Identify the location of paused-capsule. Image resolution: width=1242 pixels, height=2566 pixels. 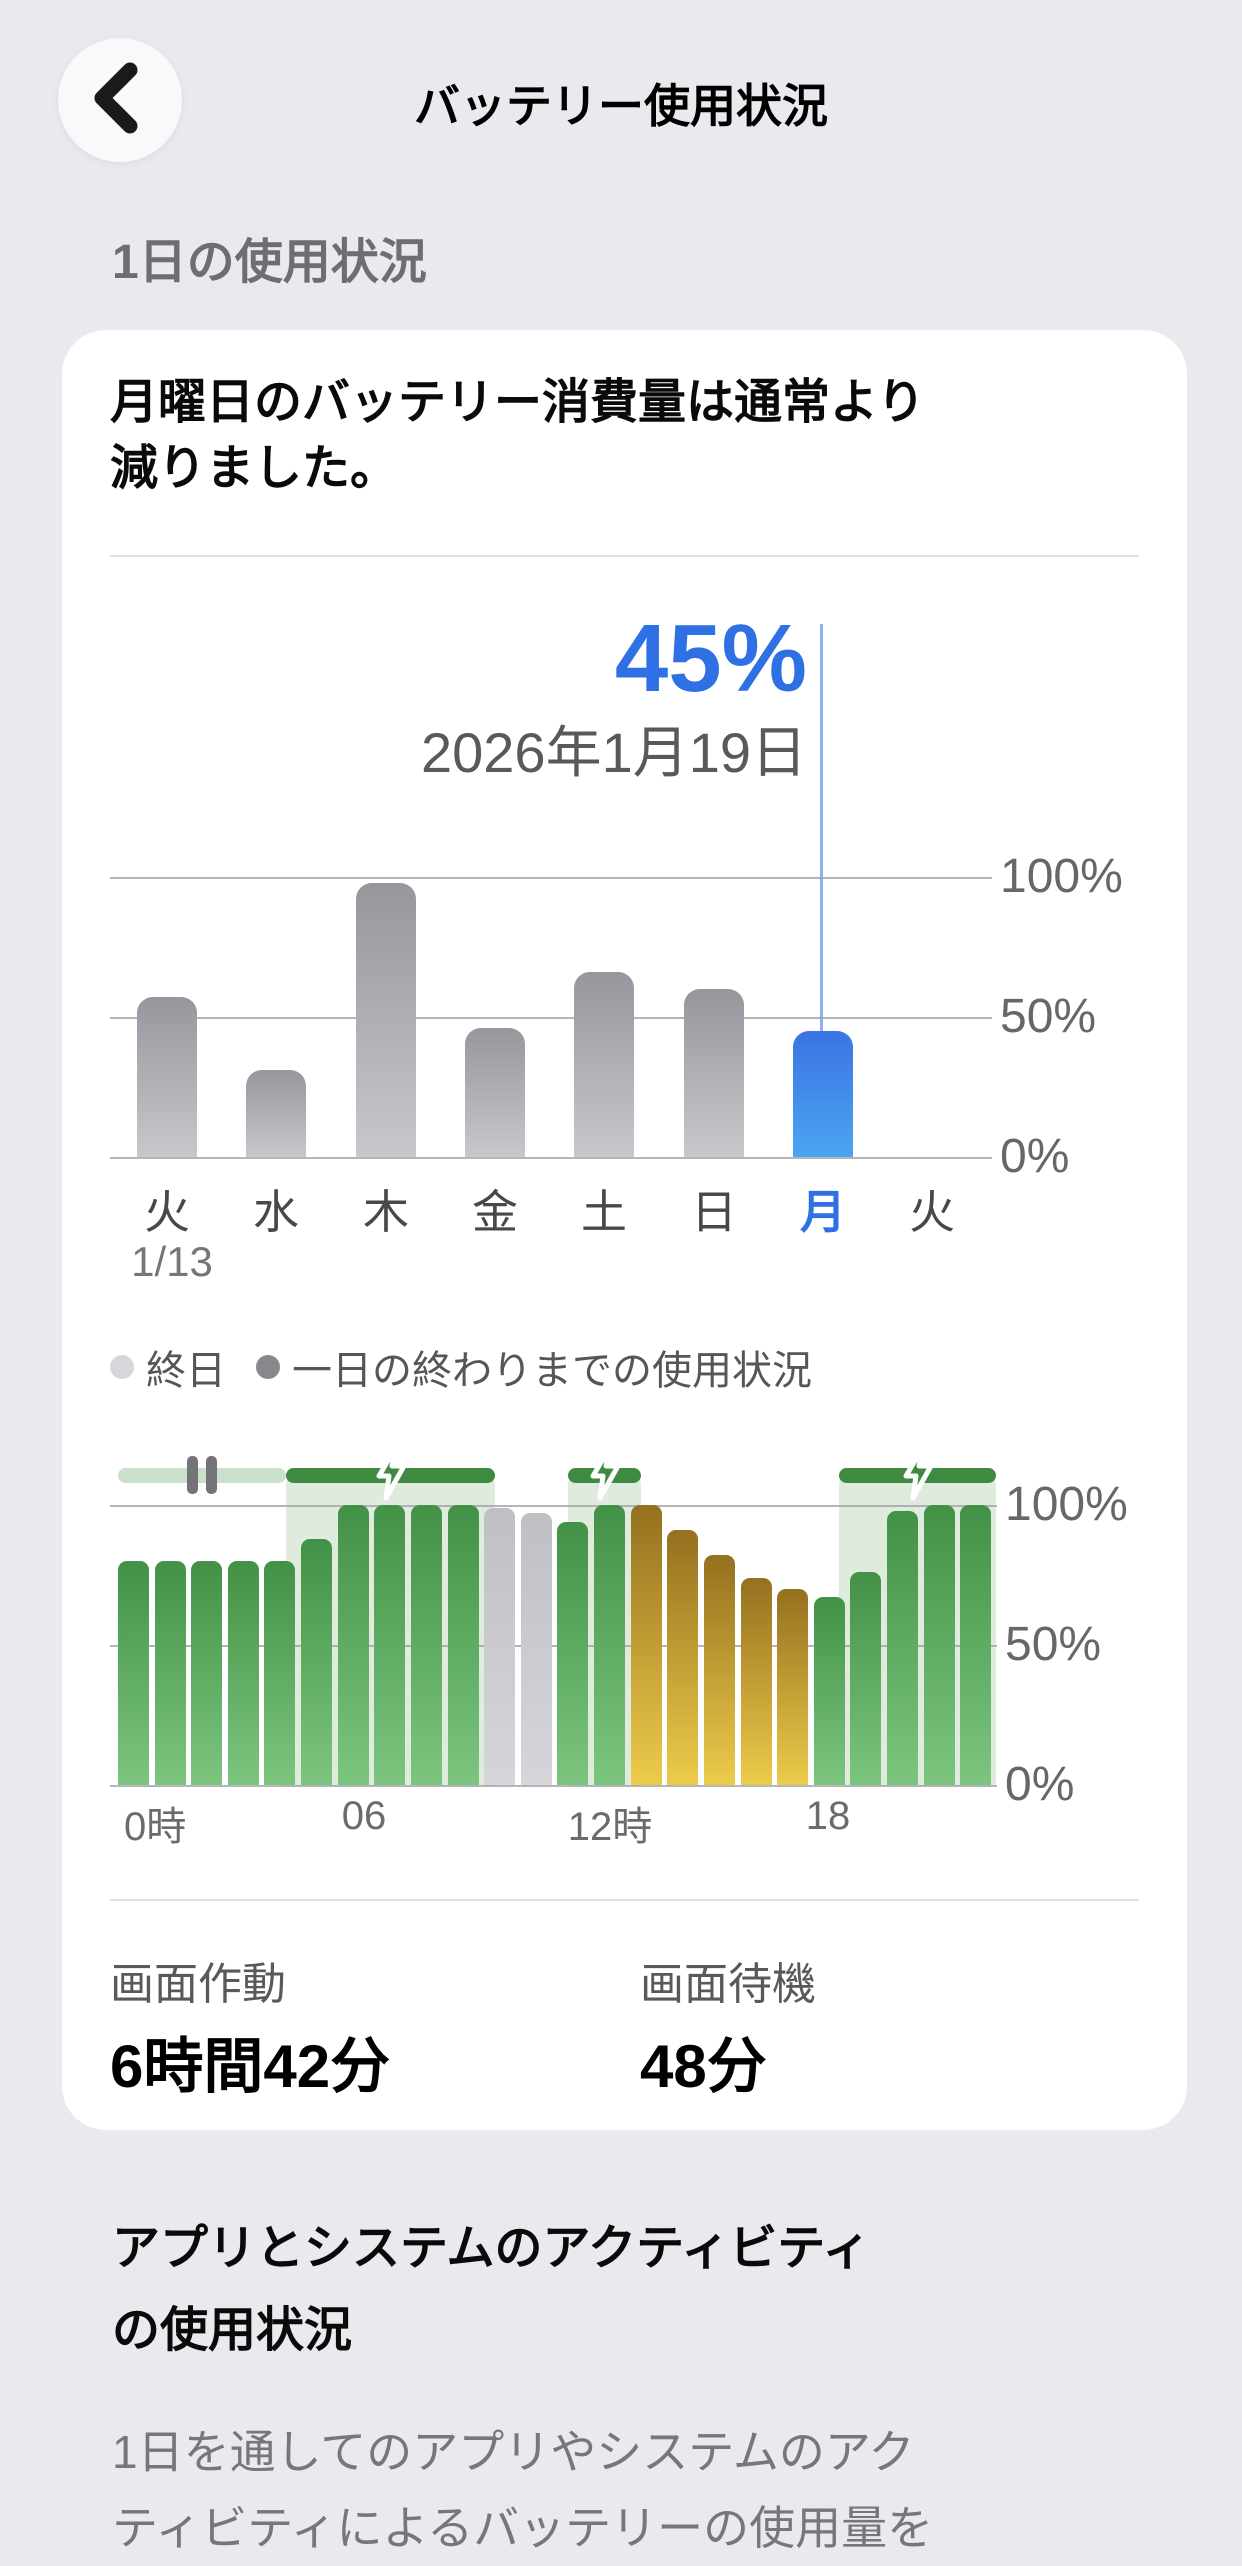
(202, 1475).